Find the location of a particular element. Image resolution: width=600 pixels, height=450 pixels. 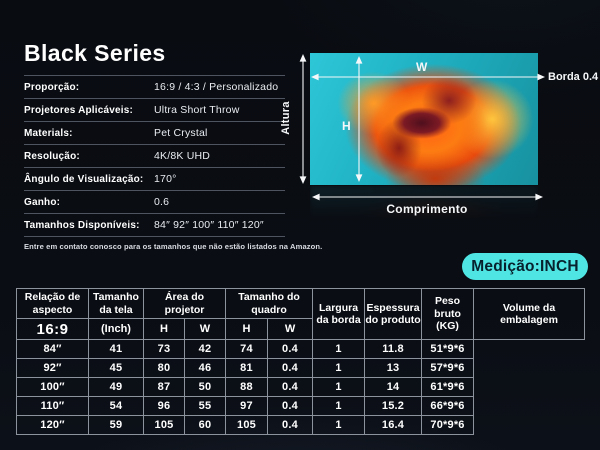

table-cell: 97 is located at coordinates (246, 406).